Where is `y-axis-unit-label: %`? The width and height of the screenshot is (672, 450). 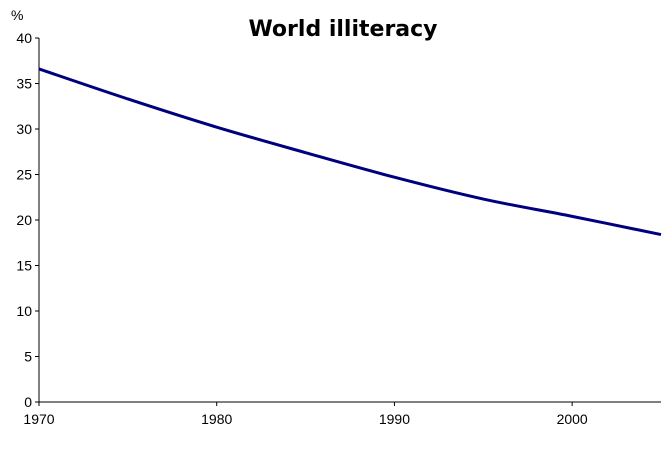 y-axis-unit-label: % is located at coordinates (17, 15).